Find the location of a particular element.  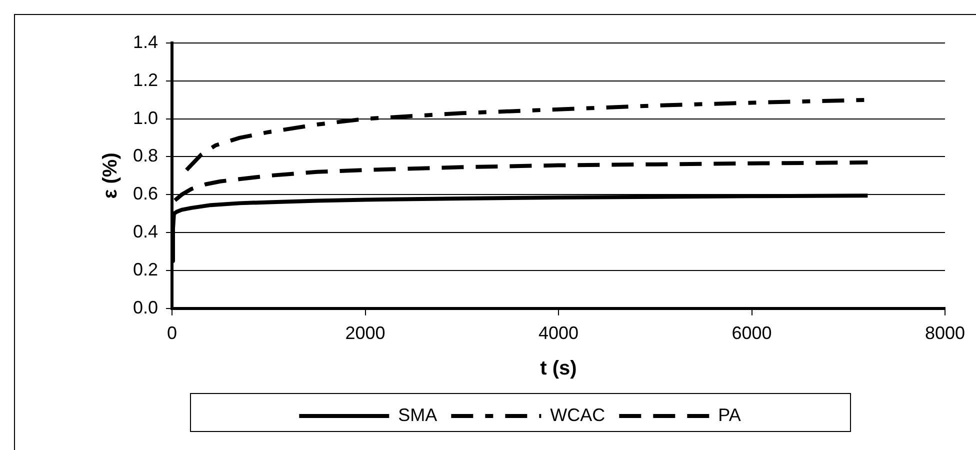

y-tick-label: 0.0 is located at coordinates (145, 307).